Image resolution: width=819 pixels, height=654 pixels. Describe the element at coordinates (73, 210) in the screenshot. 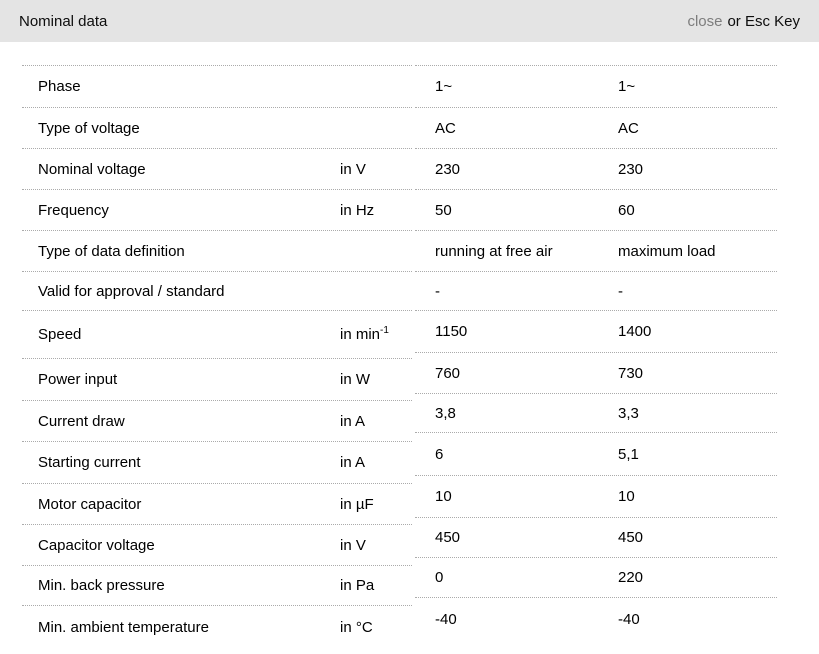

I see `row-label: Frequency` at that location.